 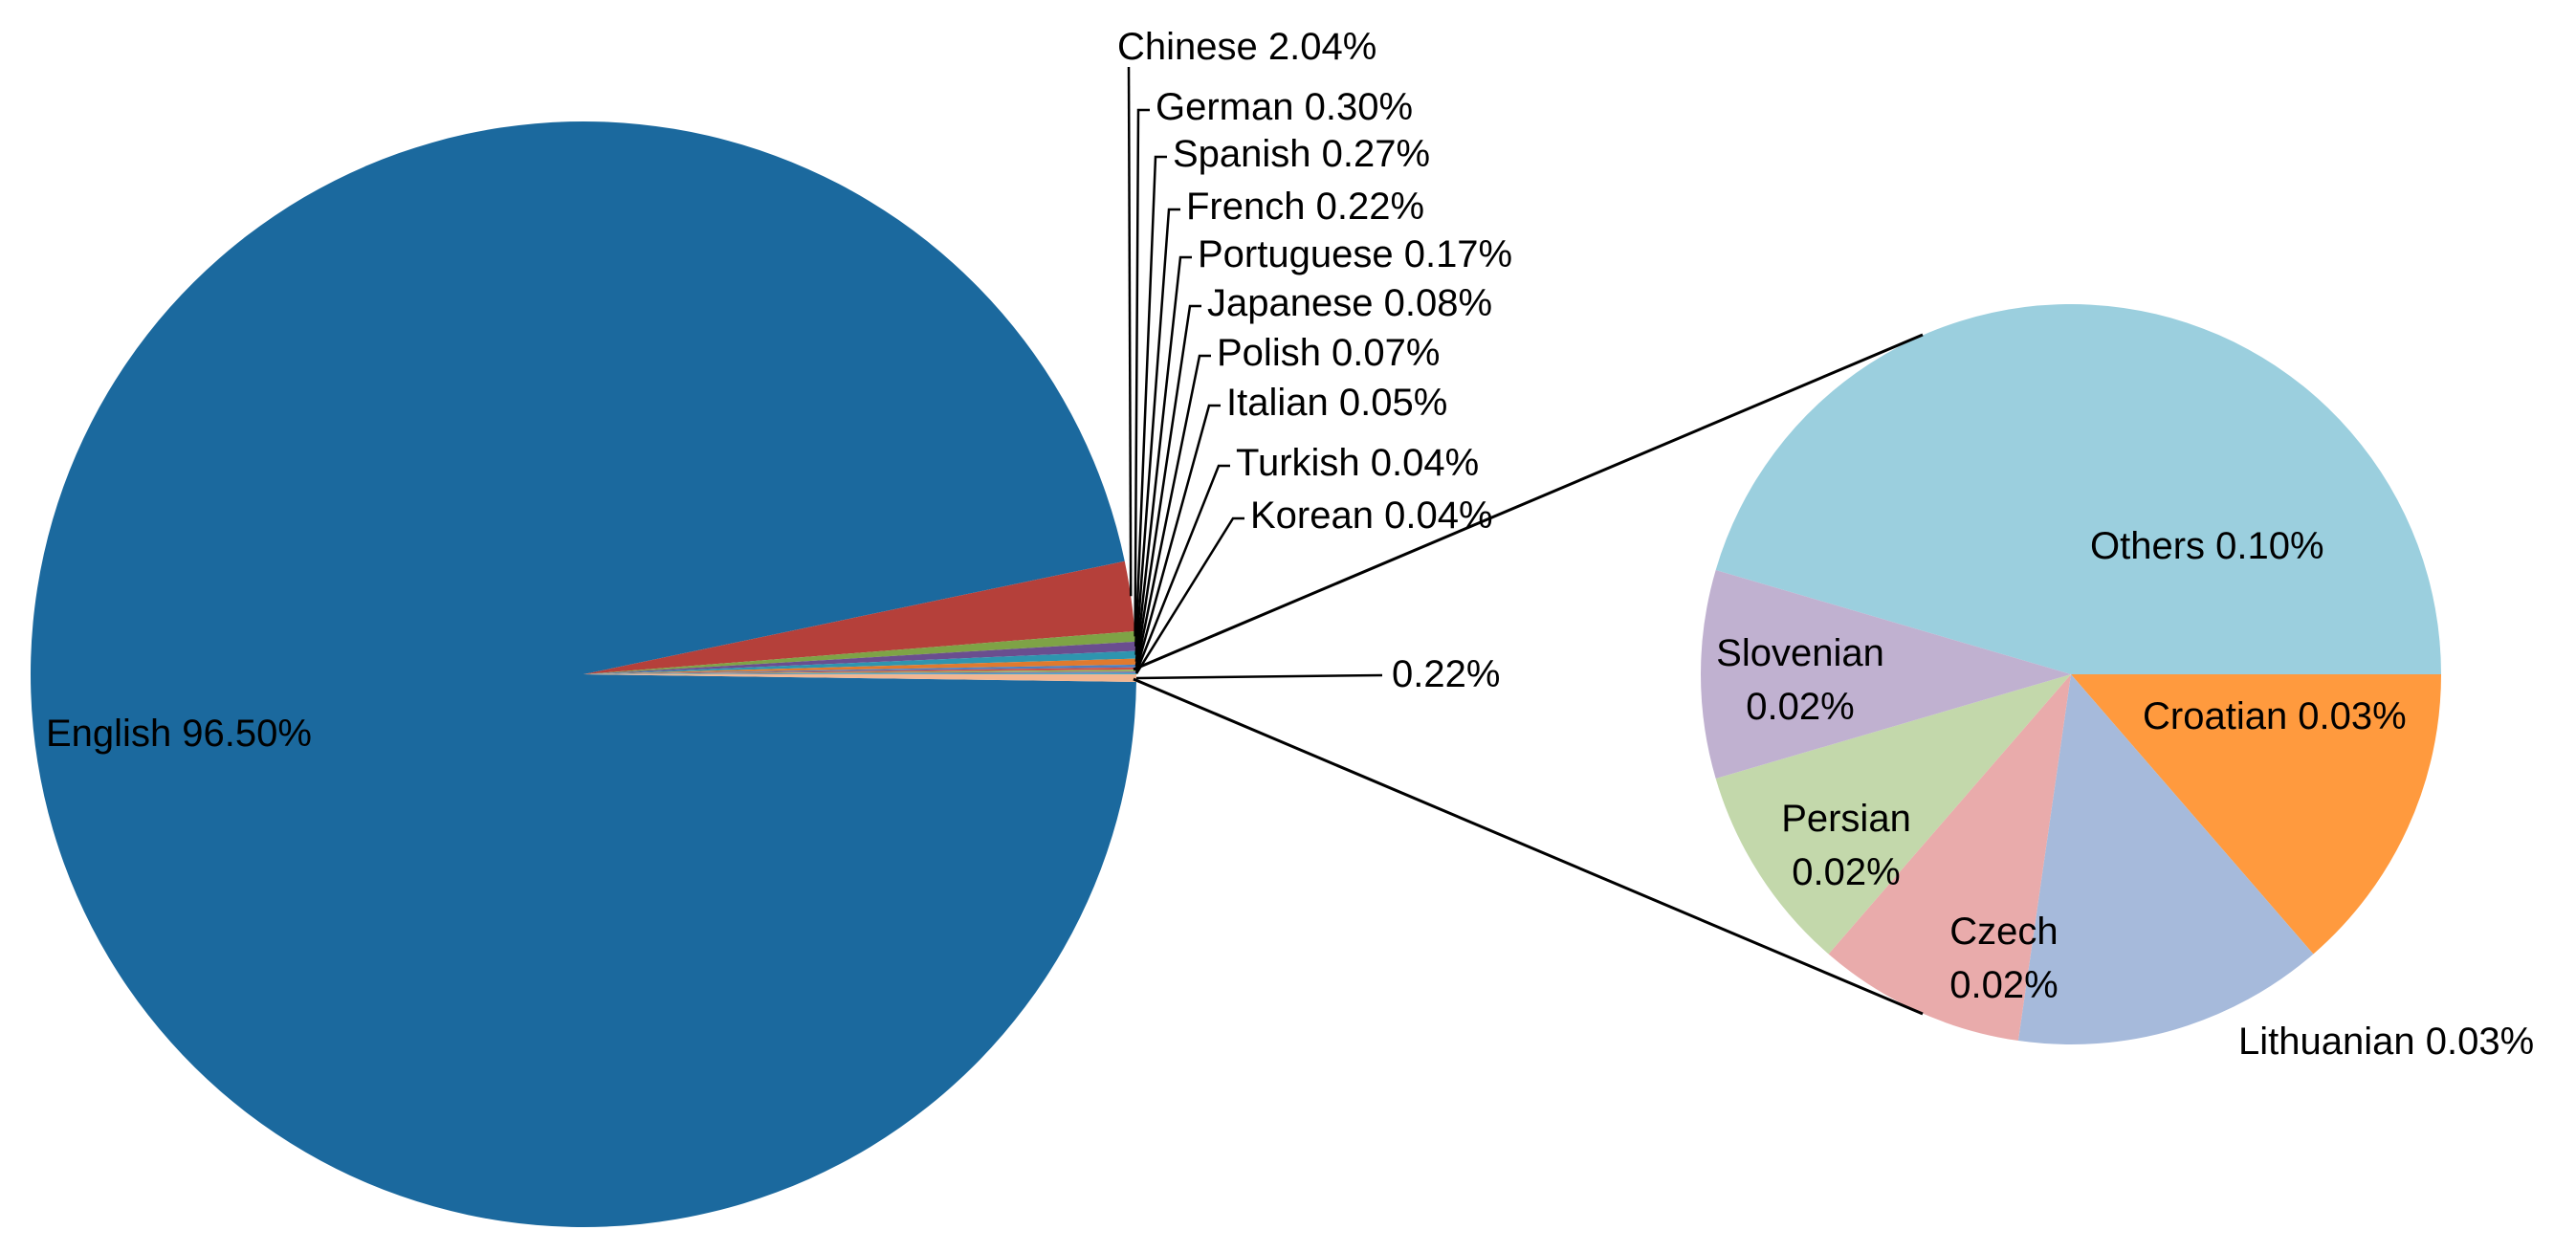 What do you see at coordinates (1328, 353) in the screenshot?
I see `label-polish: Polish 0.07%` at bounding box center [1328, 353].